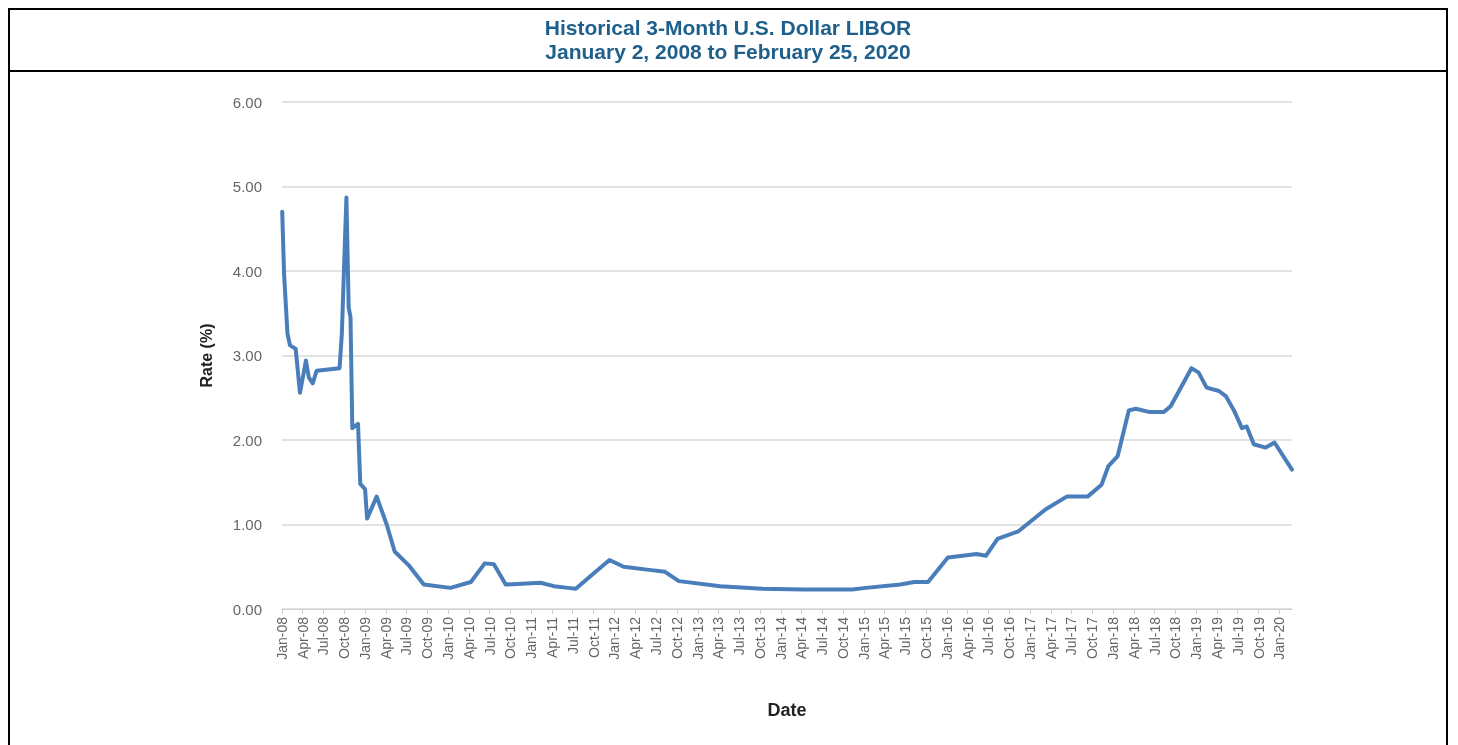  Describe the element at coordinates (302, 638) in the screenshot. I see `x-tick-label: Apr-08` at that location.